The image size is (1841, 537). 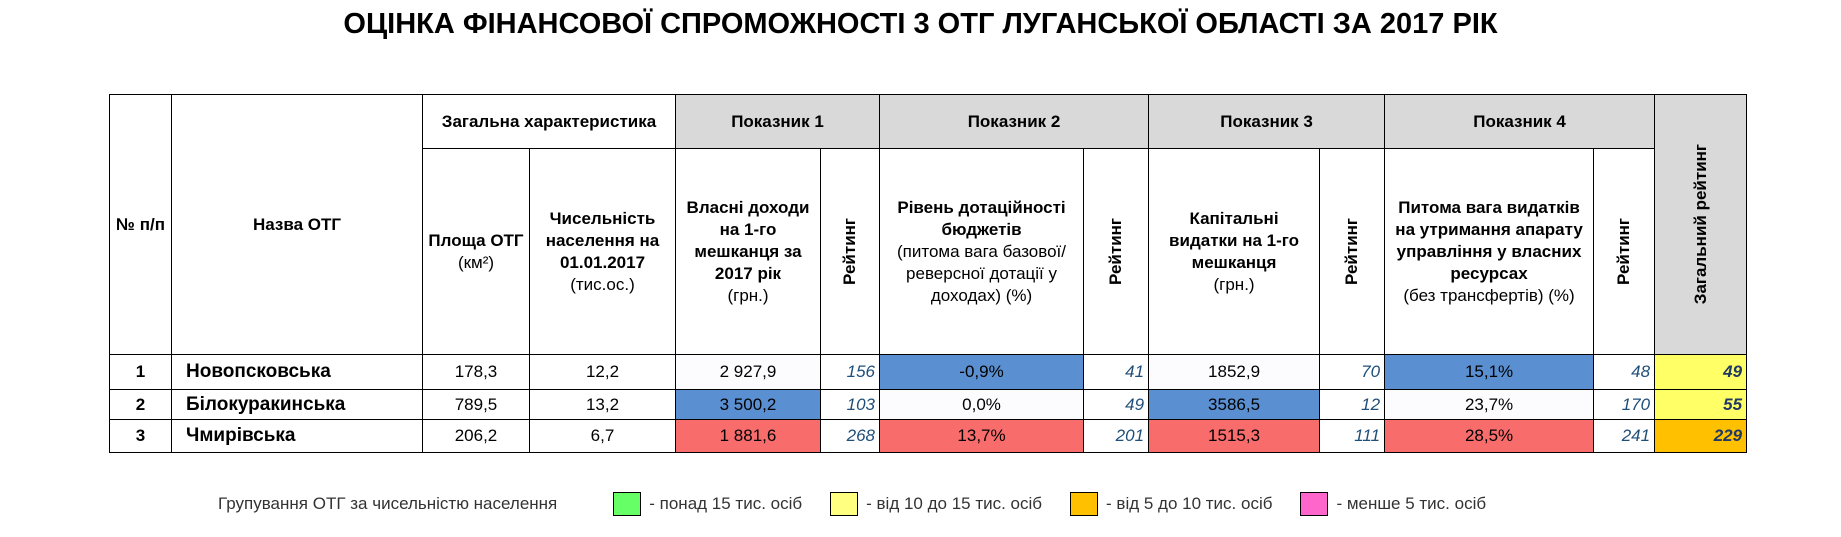 I want to click on cell: 170, so click(x=1624, y=404).